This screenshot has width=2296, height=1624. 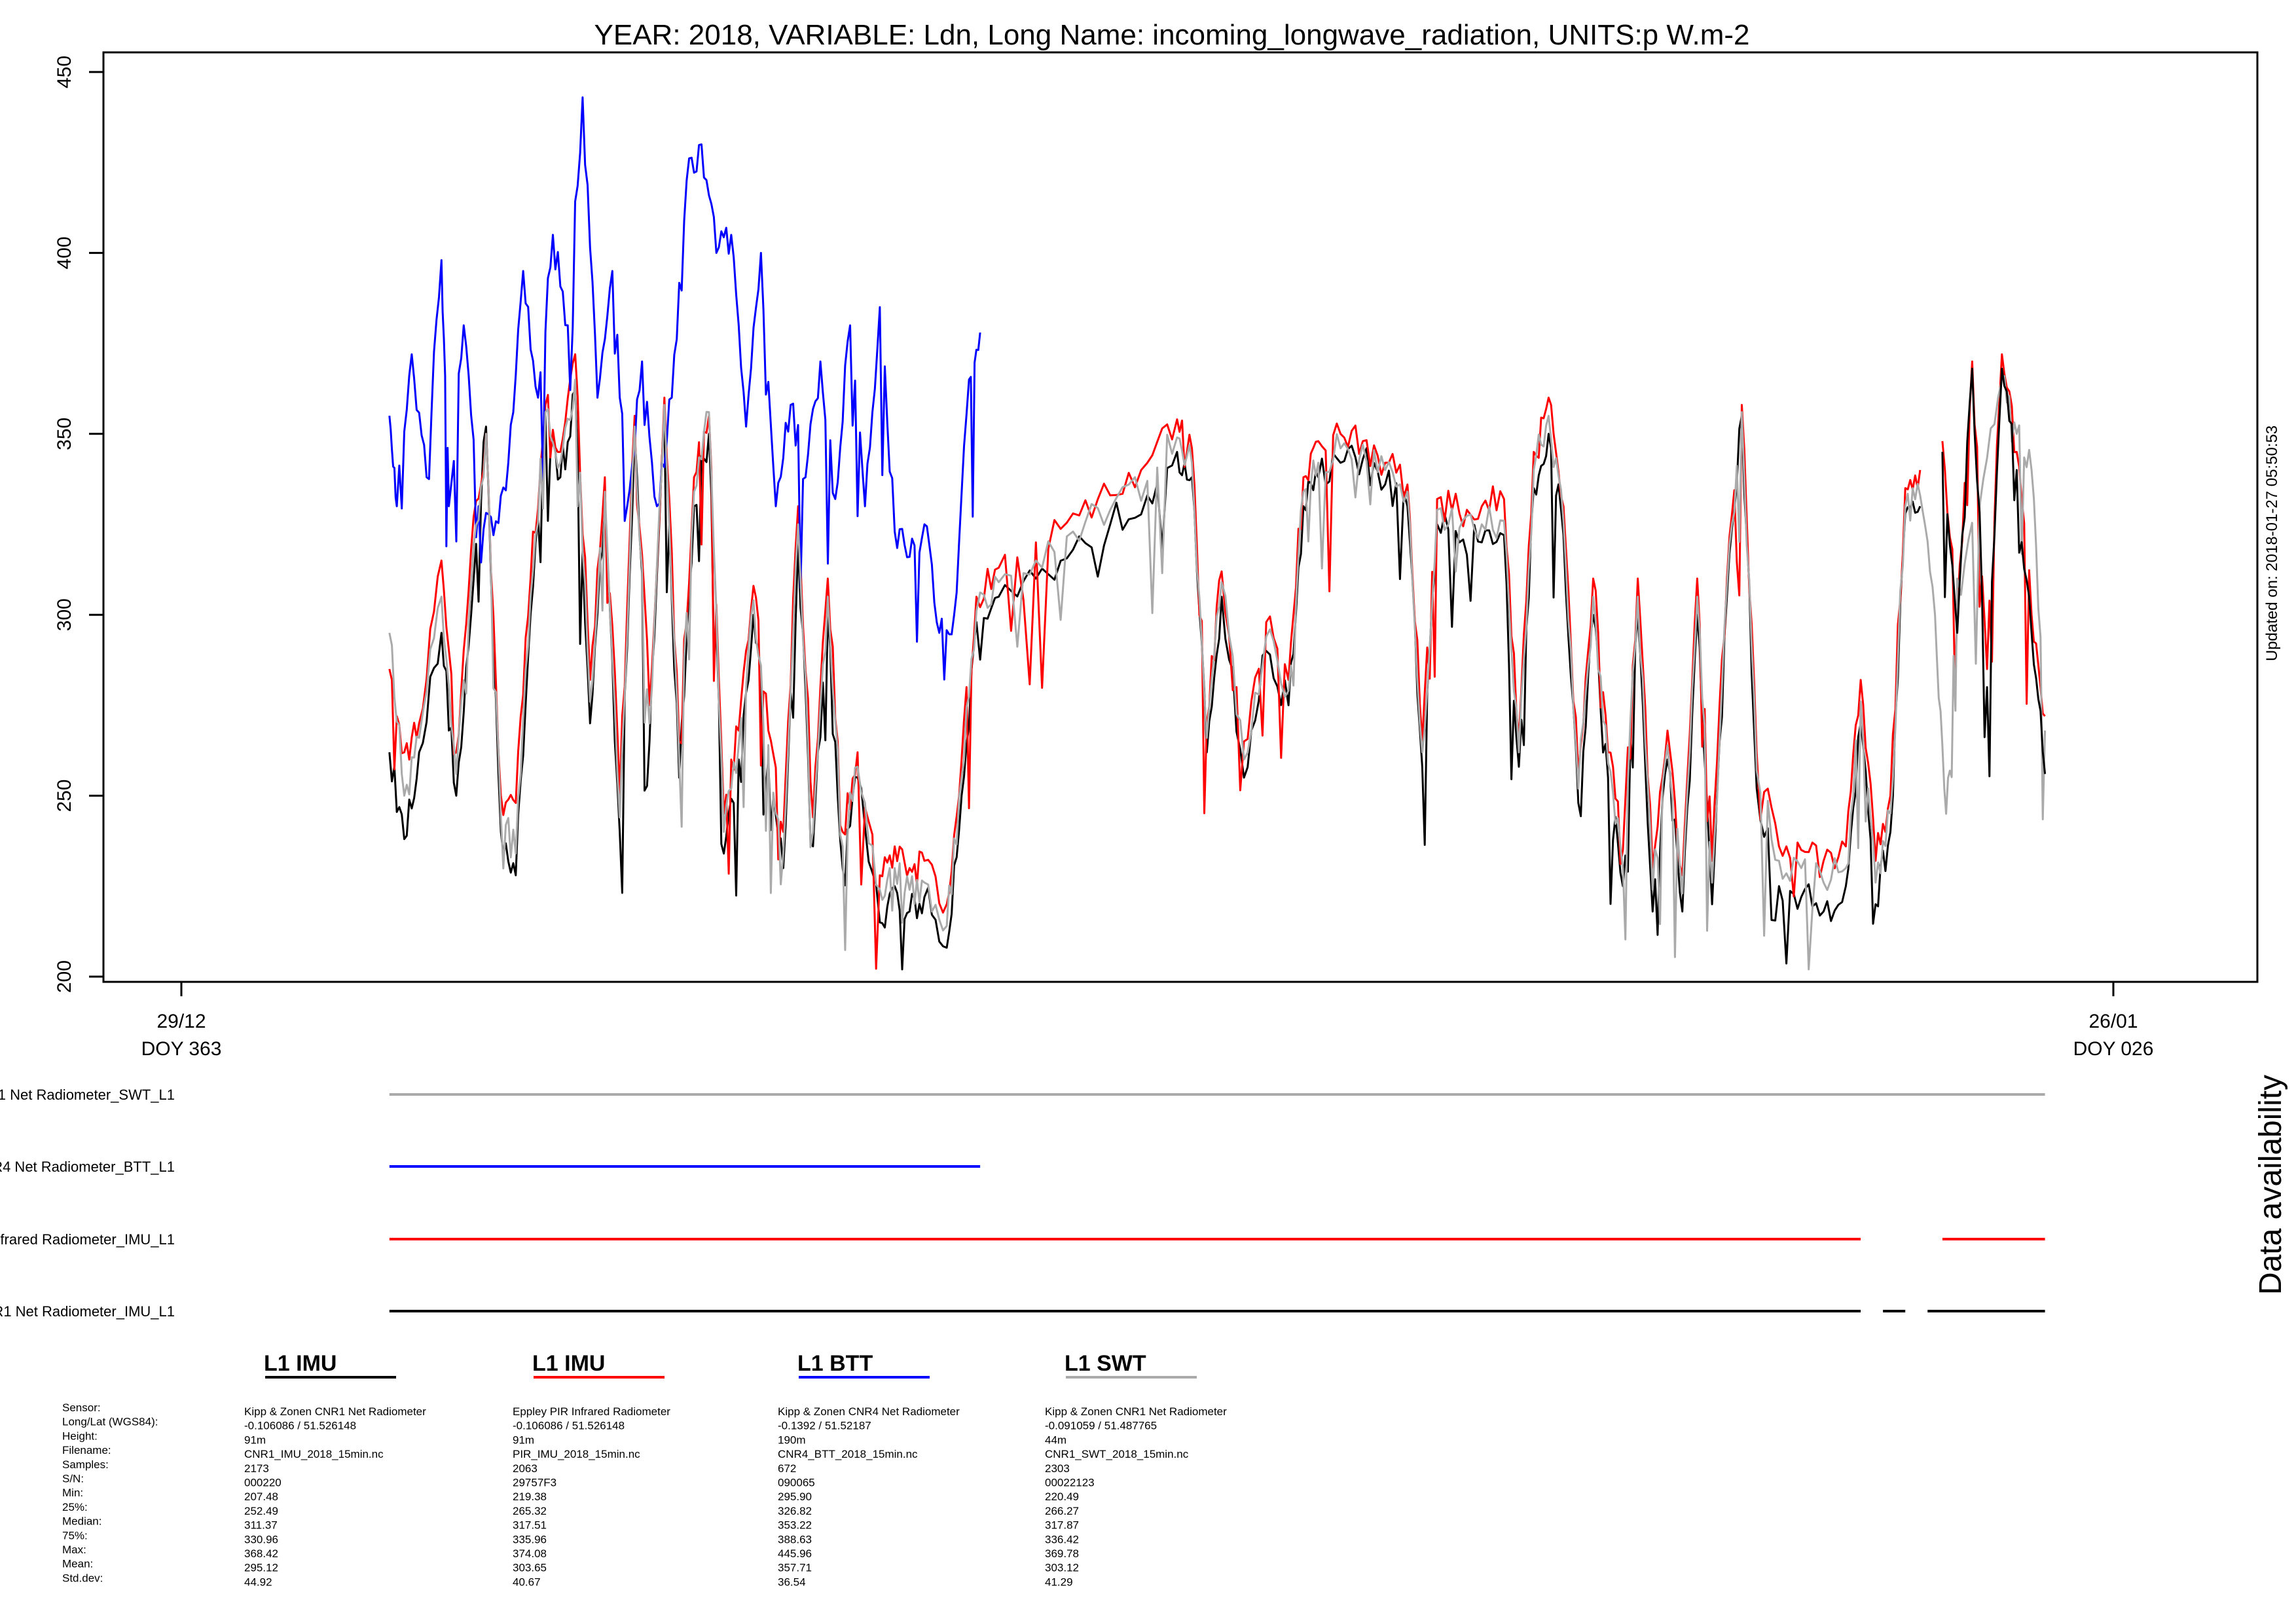 What do you see at coordinates (792, 1582) in the screenshot?
I see `legend-value: 36.54` at bounding box center [792, 1582].